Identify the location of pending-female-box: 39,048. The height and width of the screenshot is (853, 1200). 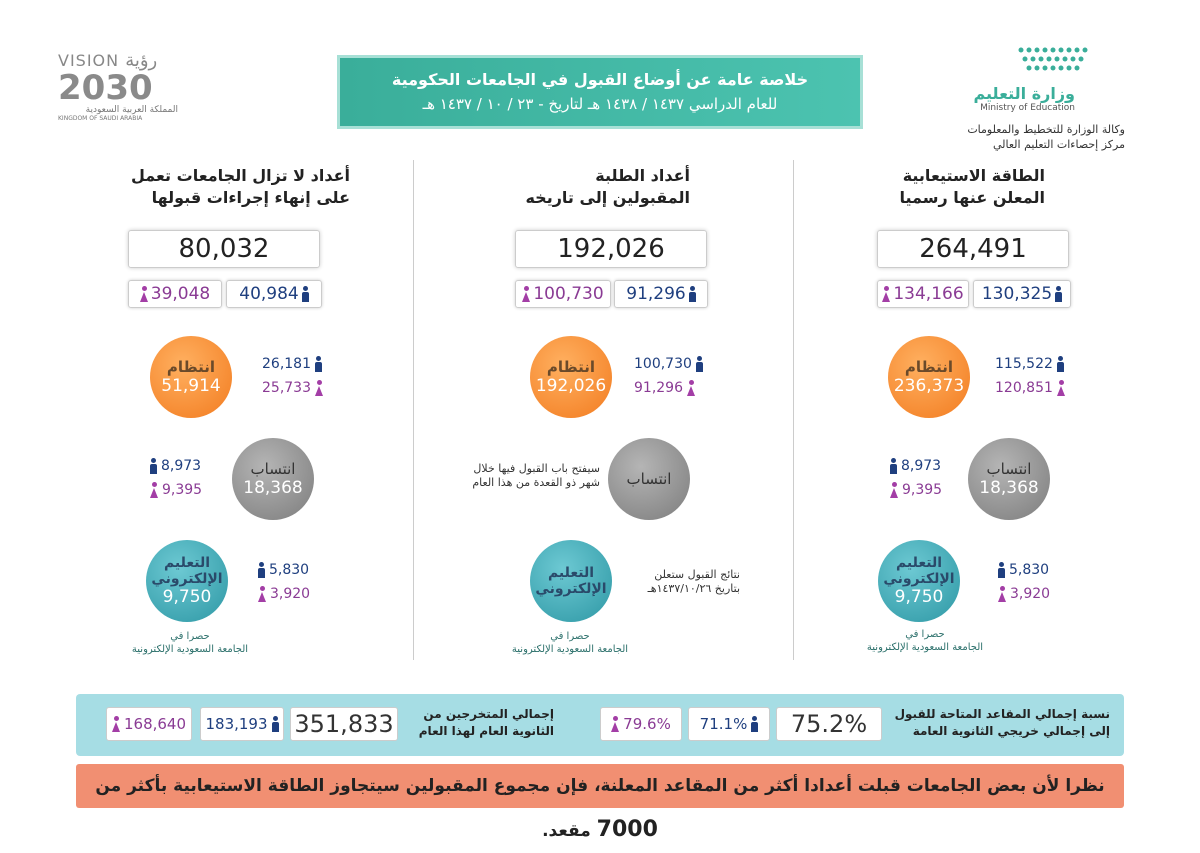
(175, 294).